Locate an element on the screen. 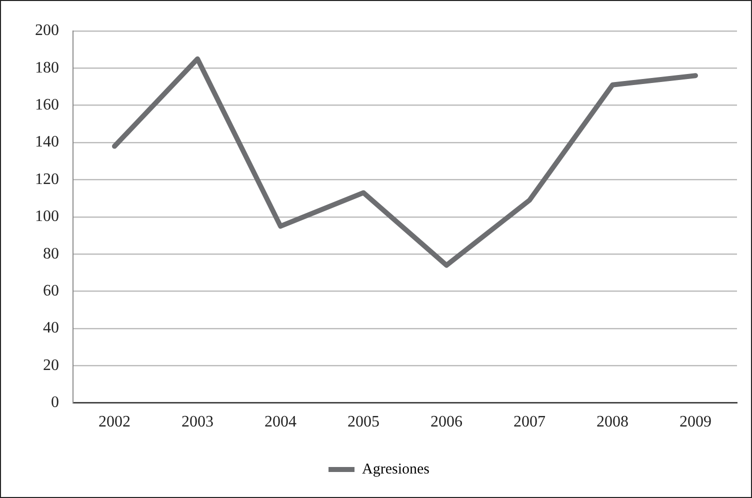  y-tick-label: 40 is located at coordinates (51, 328).